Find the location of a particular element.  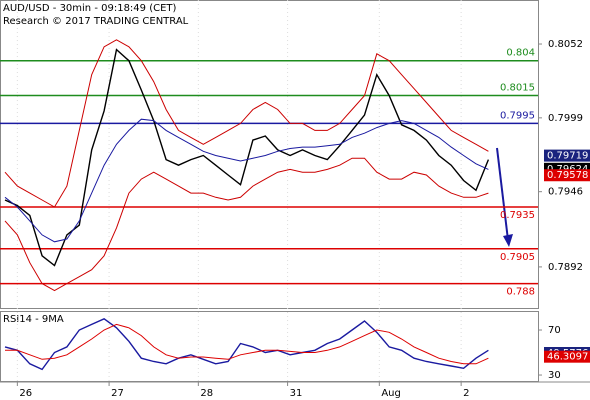

chart-title: AUD/USD - 30min - 09:18:49 (CET) is located at coordinates (90, 8).